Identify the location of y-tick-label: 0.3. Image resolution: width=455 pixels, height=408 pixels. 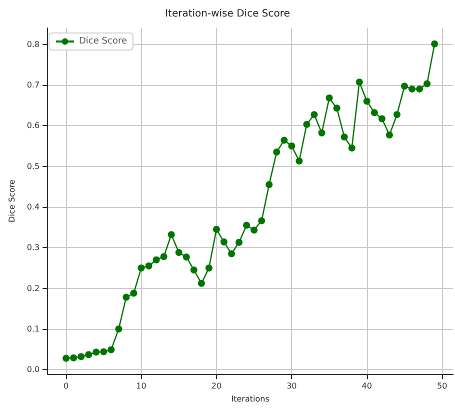
(33, 247).